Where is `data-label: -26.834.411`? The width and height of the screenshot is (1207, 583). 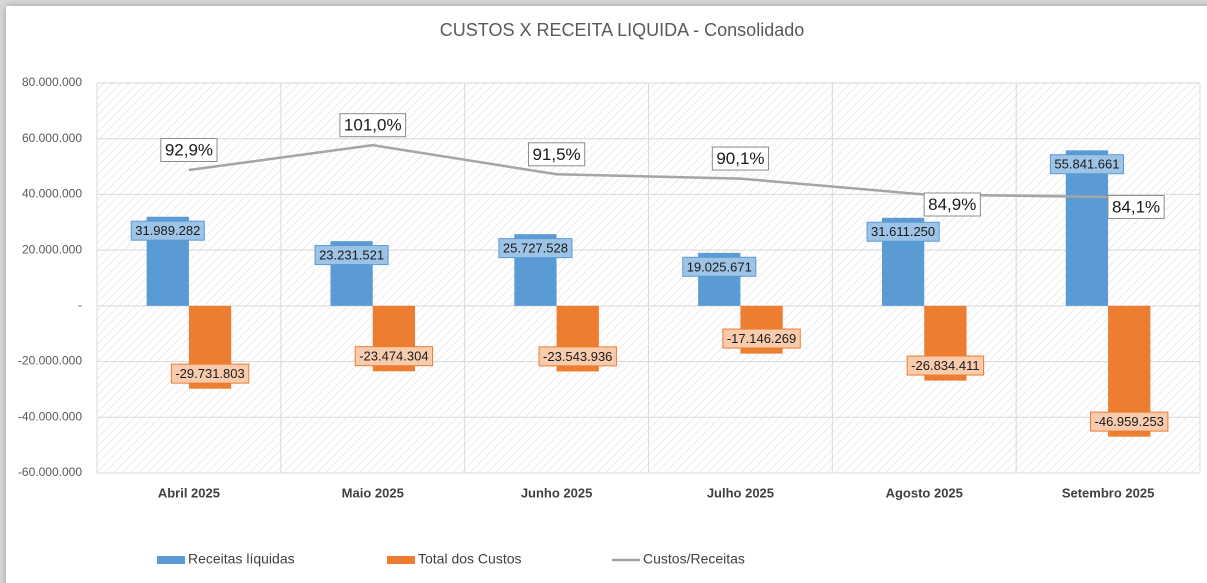 data-label: -26.834.411 is located at coordinates (945, 365).